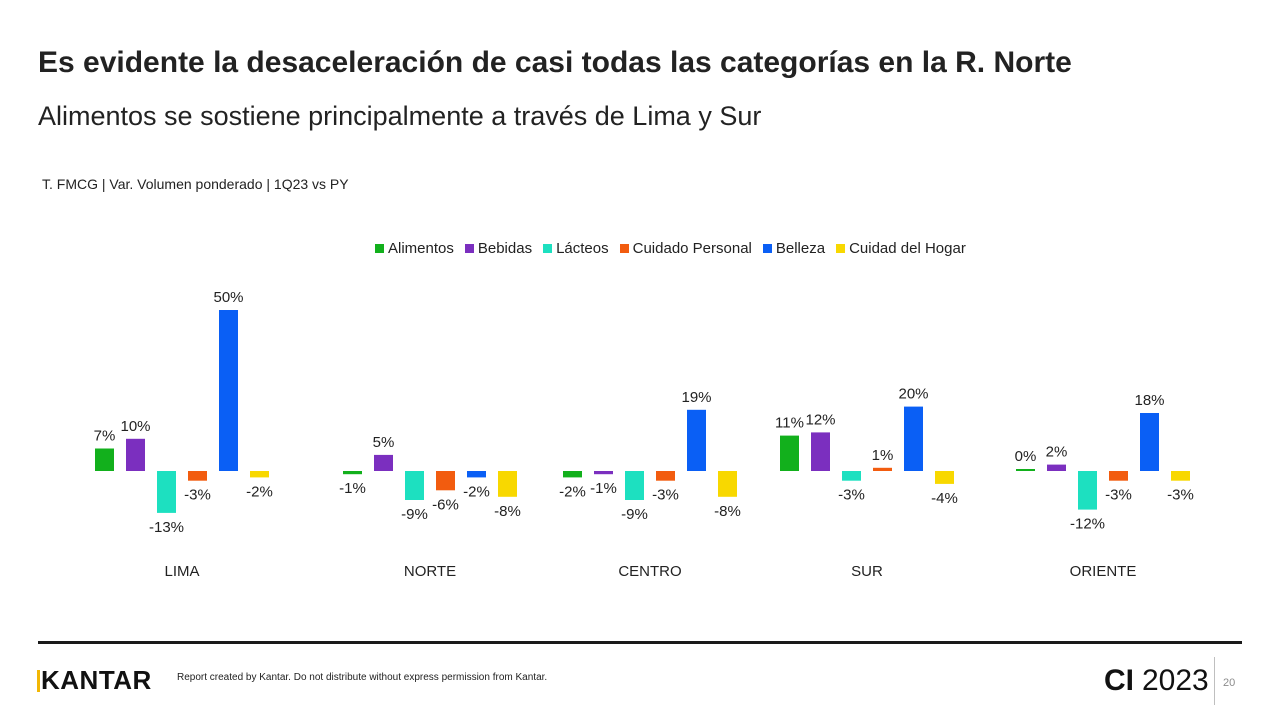  What do you see at coordinates (228, 297) in the screenshot?
I see `data-label: 50%` at bounding box center [228, 297].